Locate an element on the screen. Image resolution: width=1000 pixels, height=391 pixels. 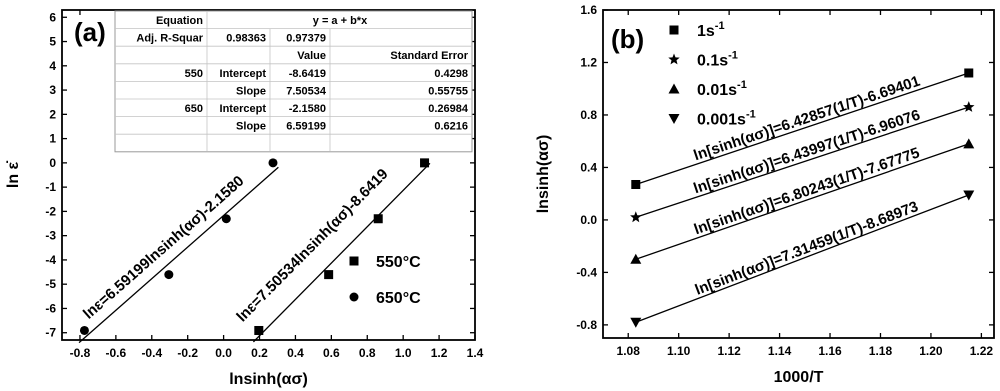
y-tick-label: 5 is located at coordinates (52, 42).